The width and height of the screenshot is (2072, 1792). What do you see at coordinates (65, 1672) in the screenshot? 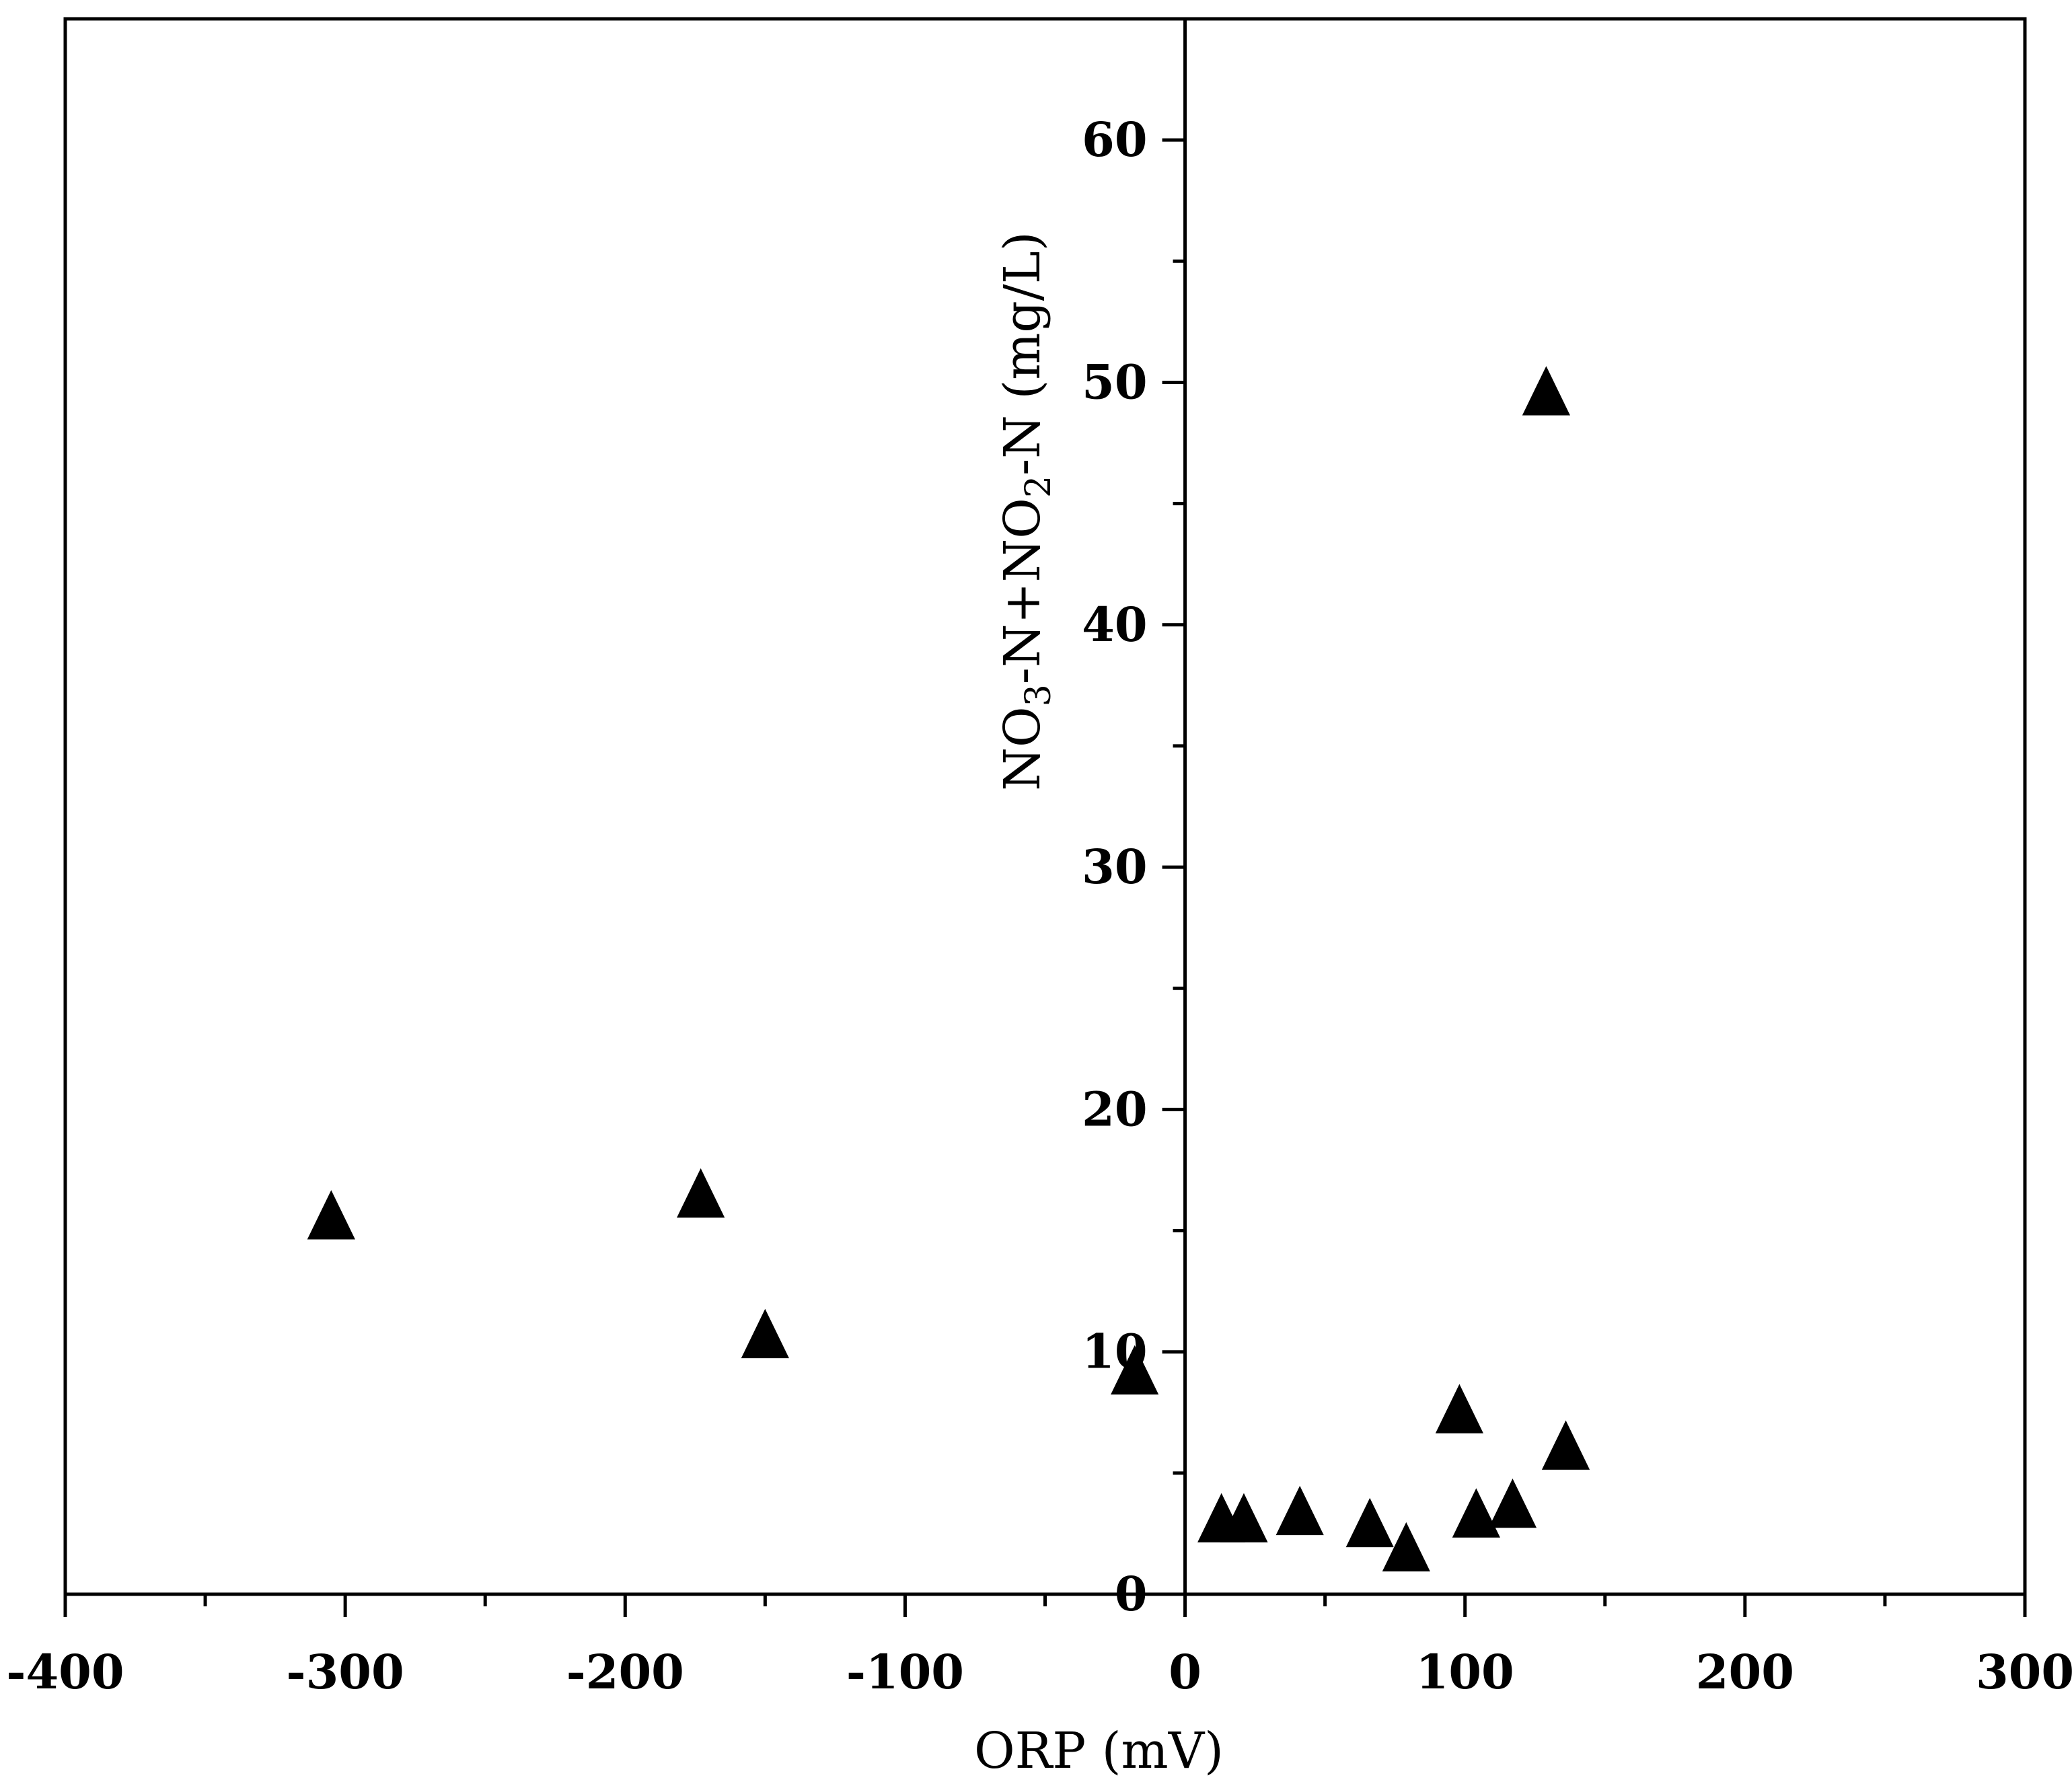
I see `x-tick-label: -400` at bounding box center [65, 1672].